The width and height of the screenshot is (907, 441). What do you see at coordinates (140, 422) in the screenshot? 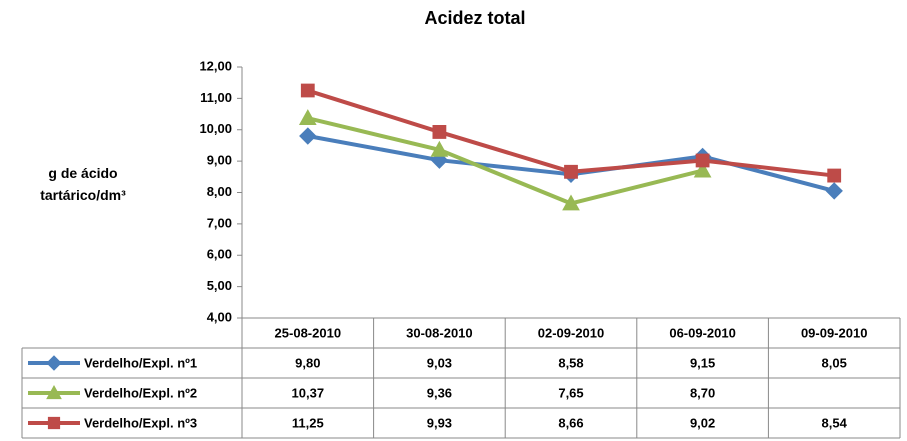
I see `legend-label: Verdelho/Expl. nº3` at bounding box center [140, 422].